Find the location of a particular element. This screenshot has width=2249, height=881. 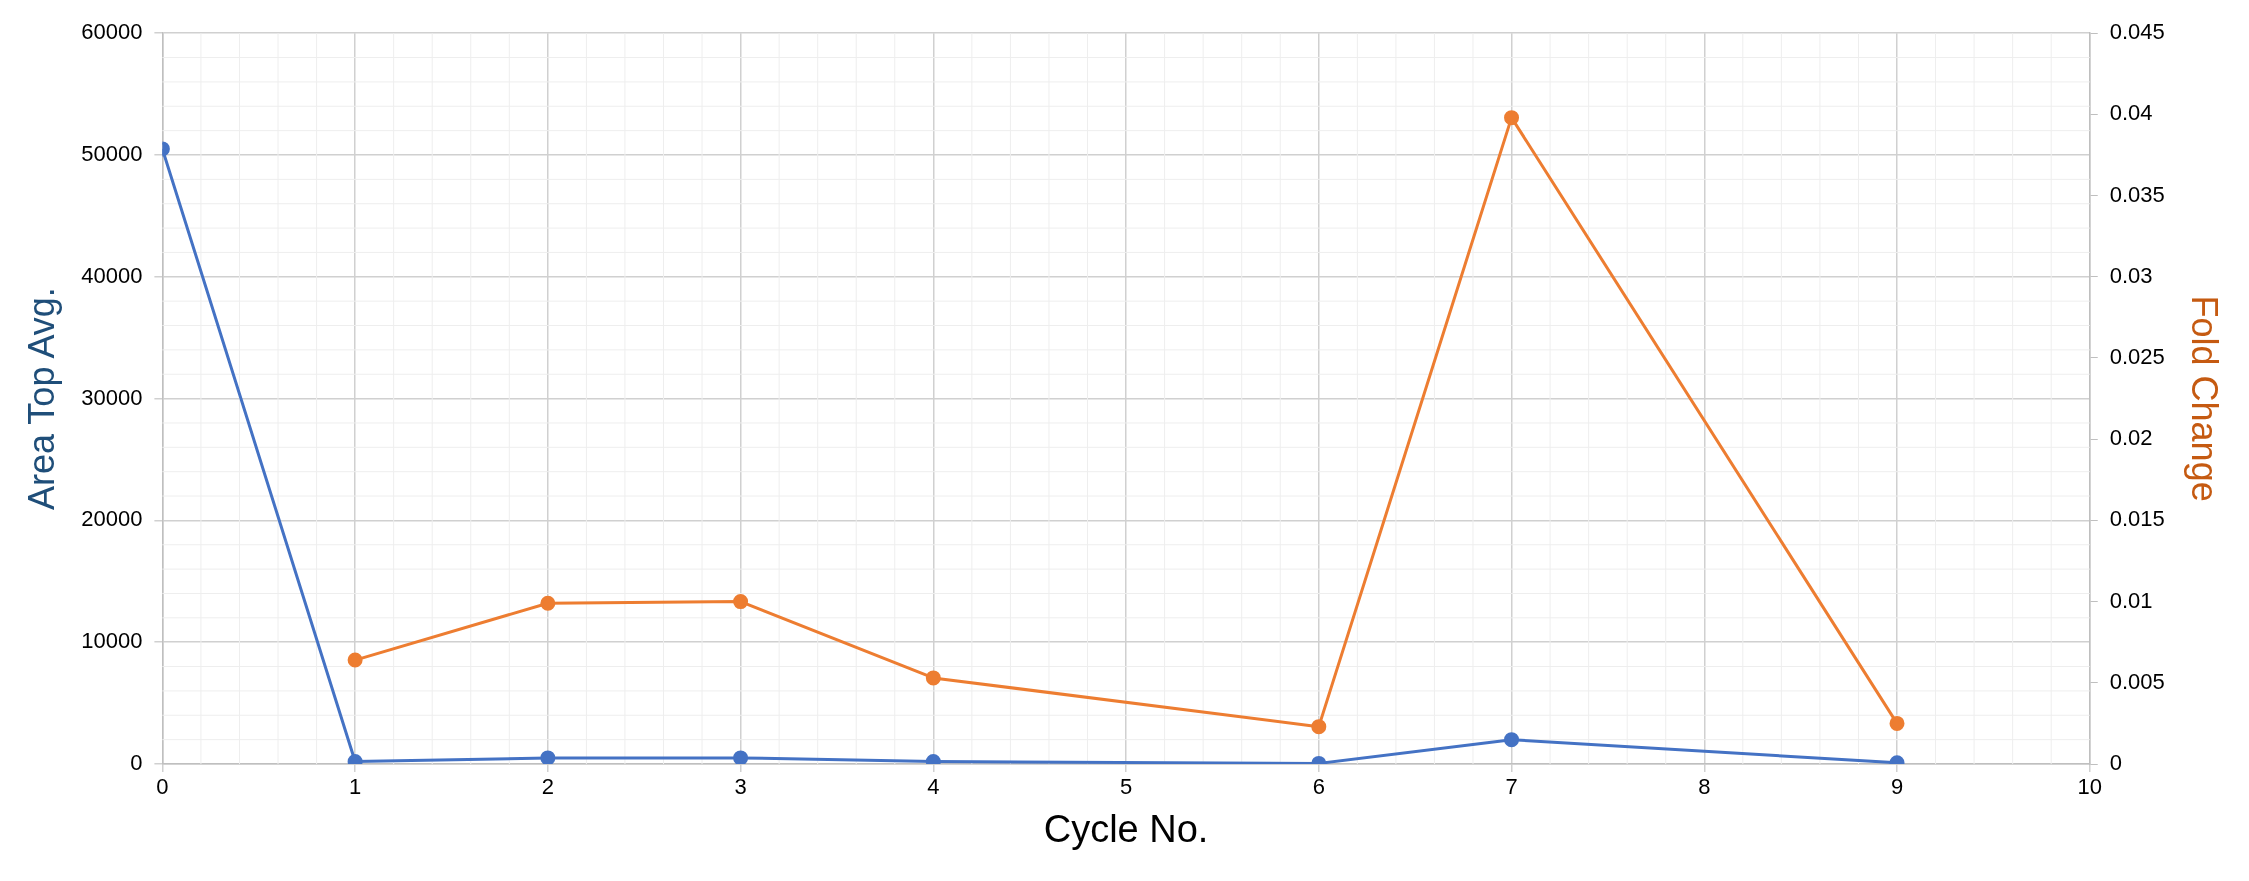

x-tick-label: 2 is located at coordinates (547, 787).